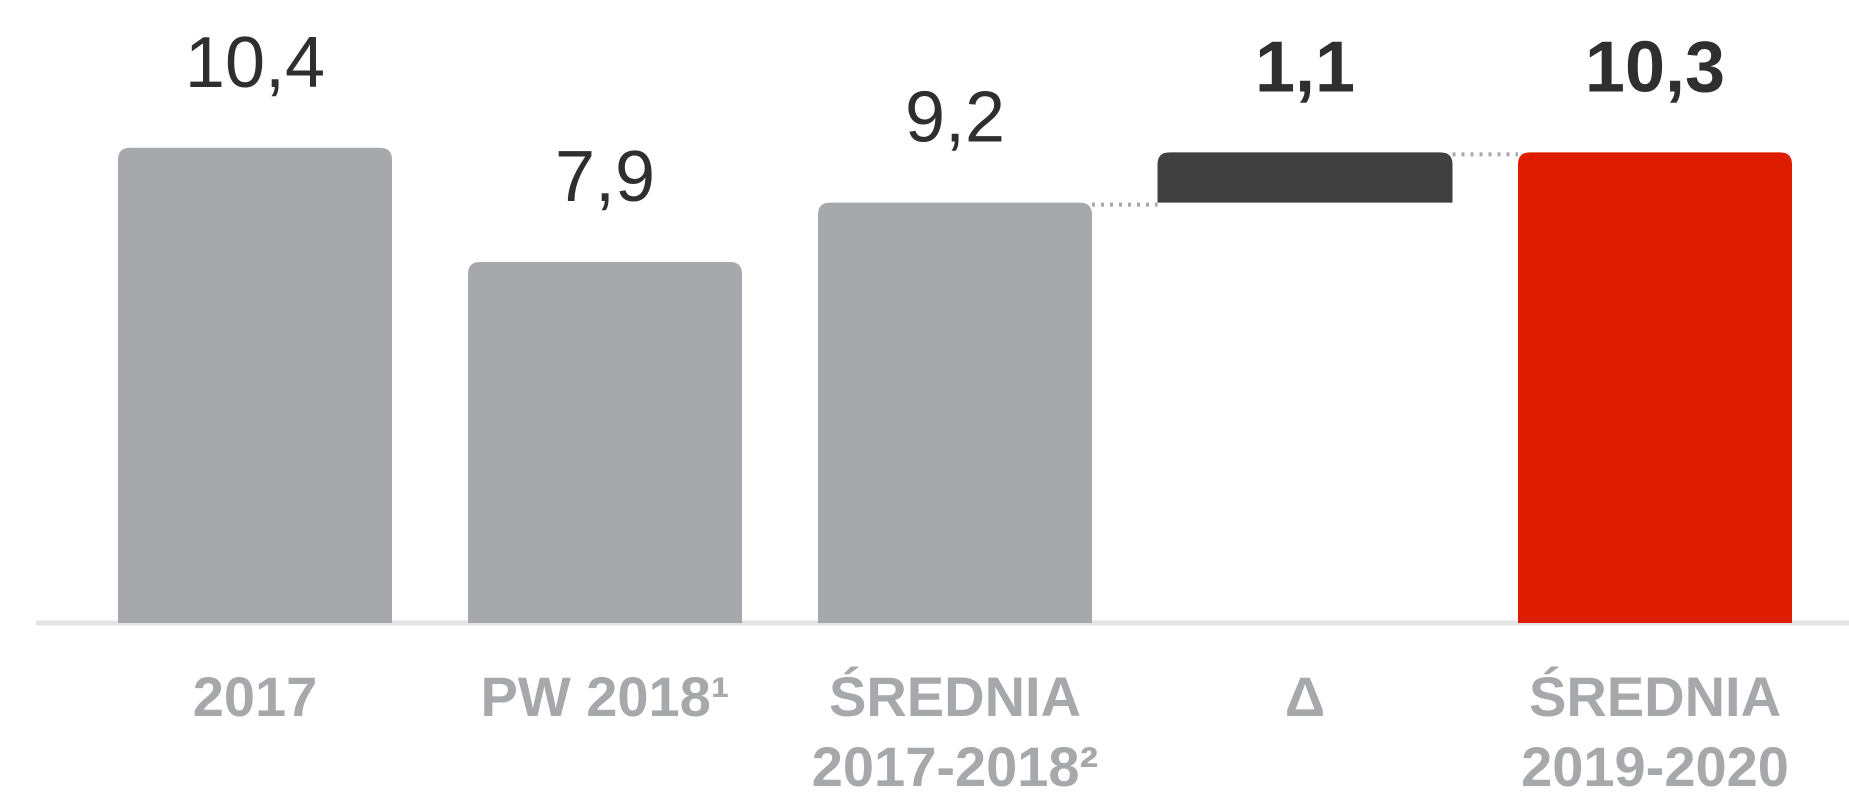 This screenshot has width=1849, height=792. Describe the element at coordinates (1655, 67) in the screenshot. I see `value-label: 10,3` at that location.